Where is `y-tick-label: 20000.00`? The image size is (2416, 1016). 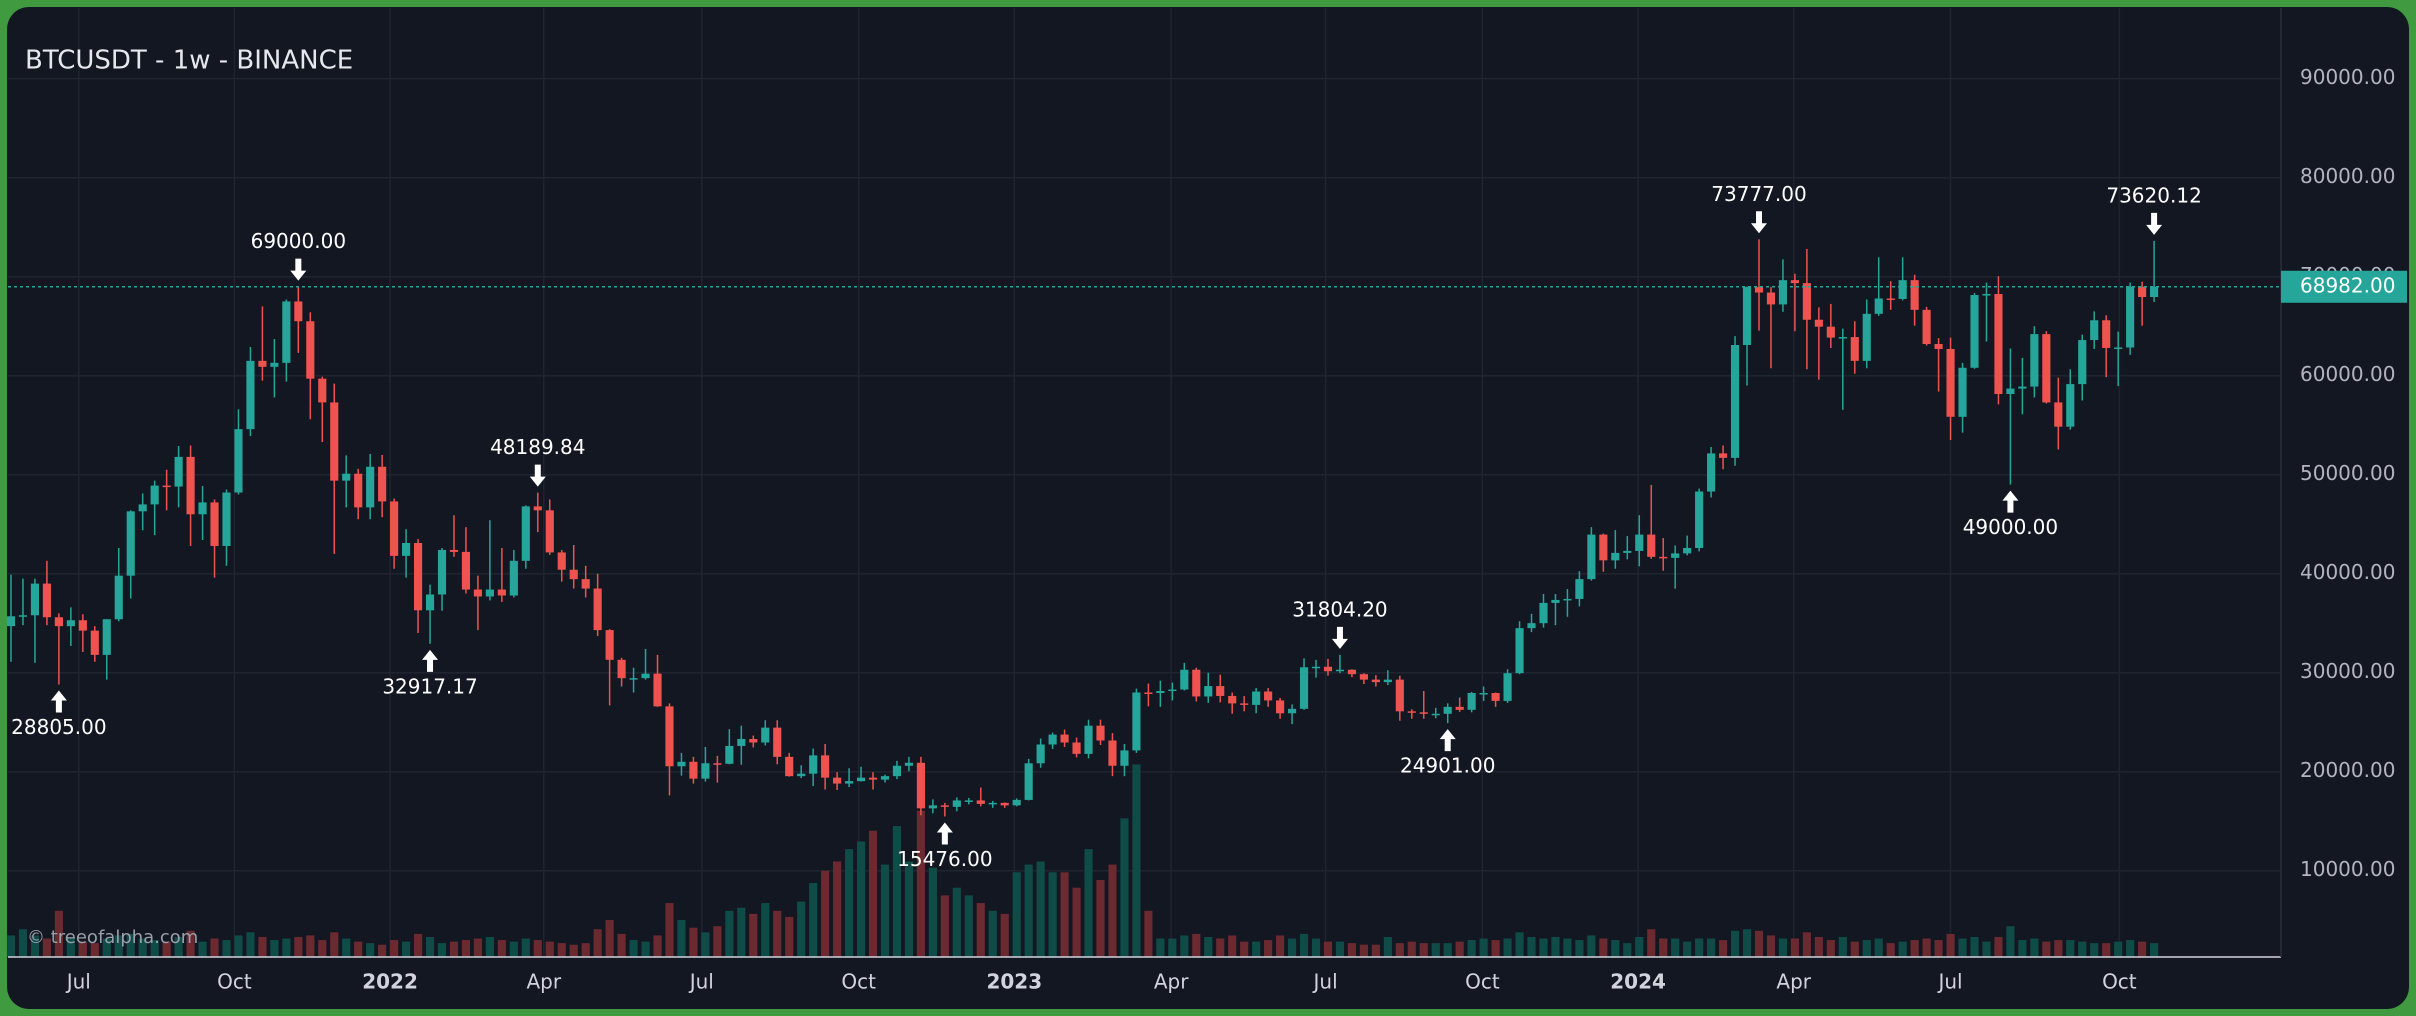
y-tick-label: 20000.00 is located at coordinates (2347, 770).